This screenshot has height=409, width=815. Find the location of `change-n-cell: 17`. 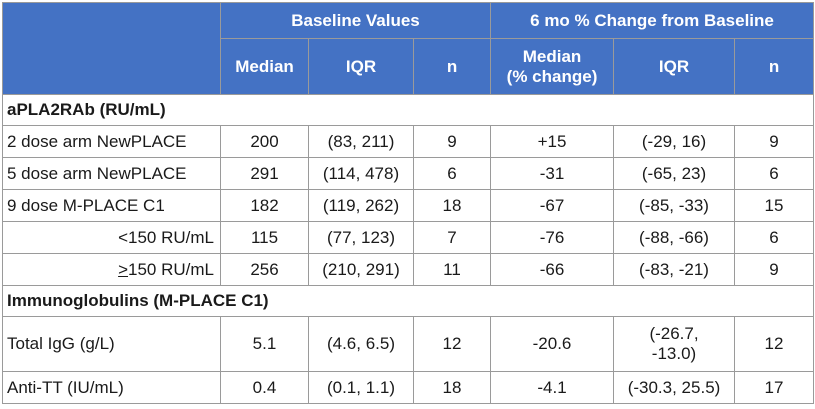

change-n-cell: 17 is located at coordinates (774, 387).